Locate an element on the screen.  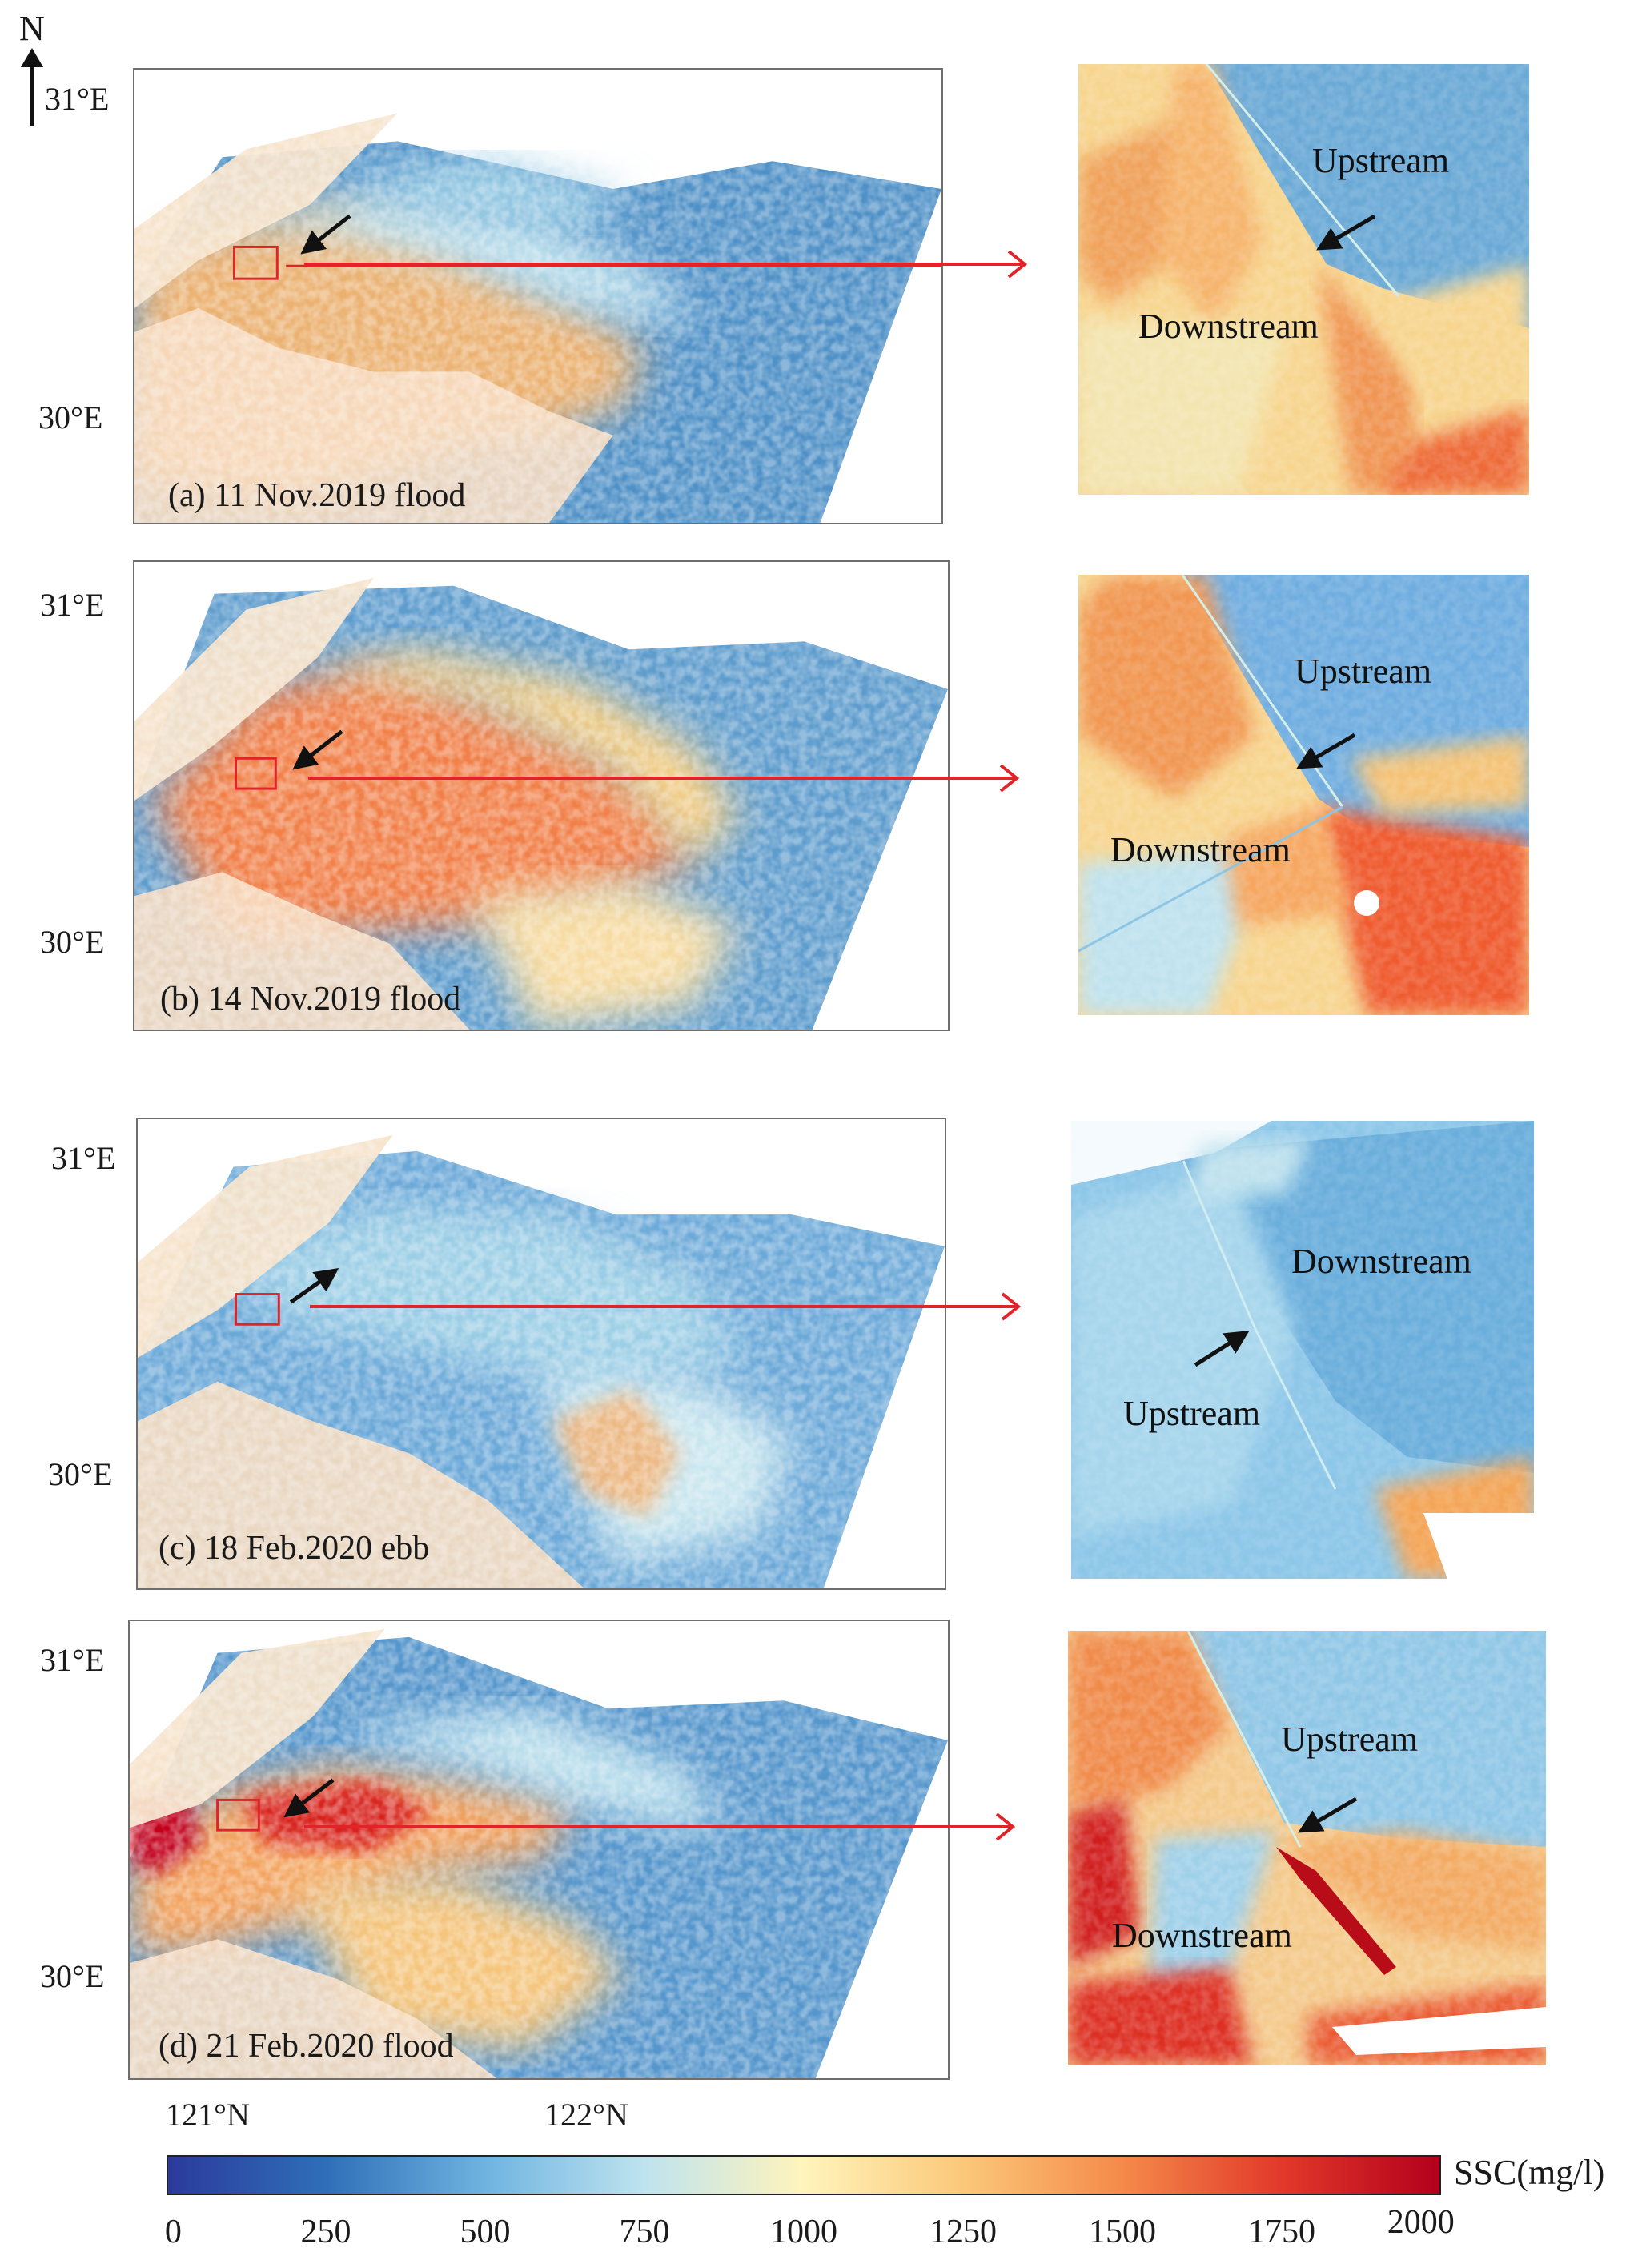
colorbar-tick-label: 500 is located at coordinates (486, 2232).